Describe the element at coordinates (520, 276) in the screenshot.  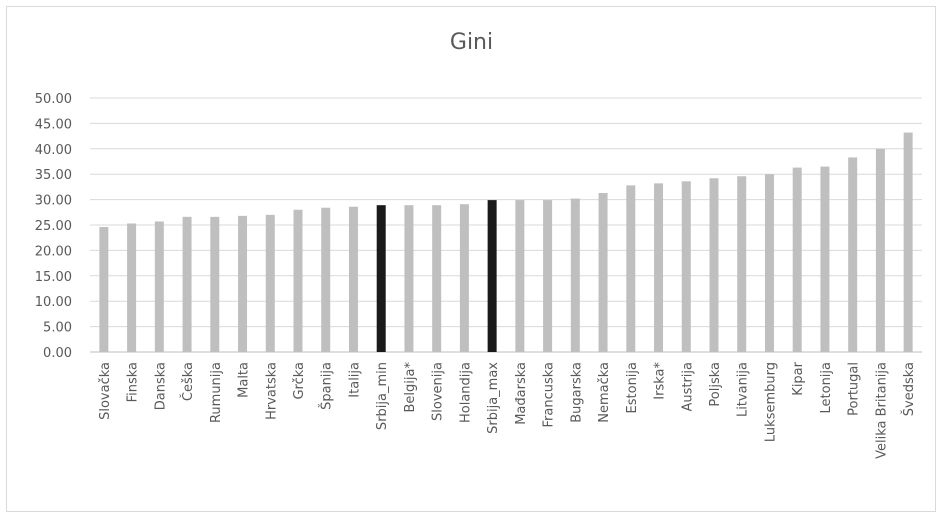
I see `bar-ma-arska` at that location.